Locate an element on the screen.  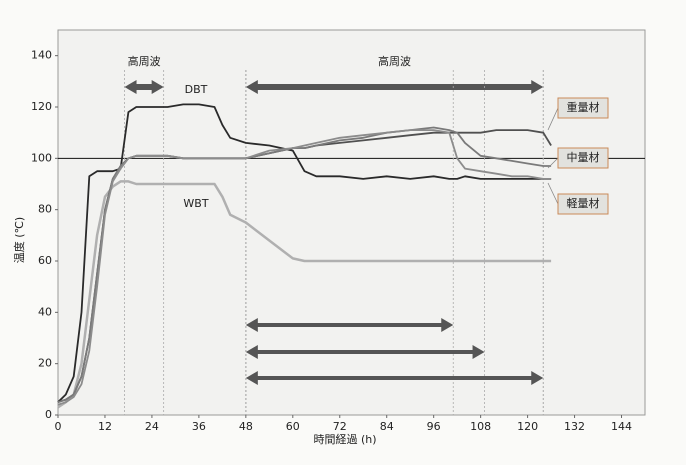
x-tick-label: 12 is located at coordinates (105, 426).